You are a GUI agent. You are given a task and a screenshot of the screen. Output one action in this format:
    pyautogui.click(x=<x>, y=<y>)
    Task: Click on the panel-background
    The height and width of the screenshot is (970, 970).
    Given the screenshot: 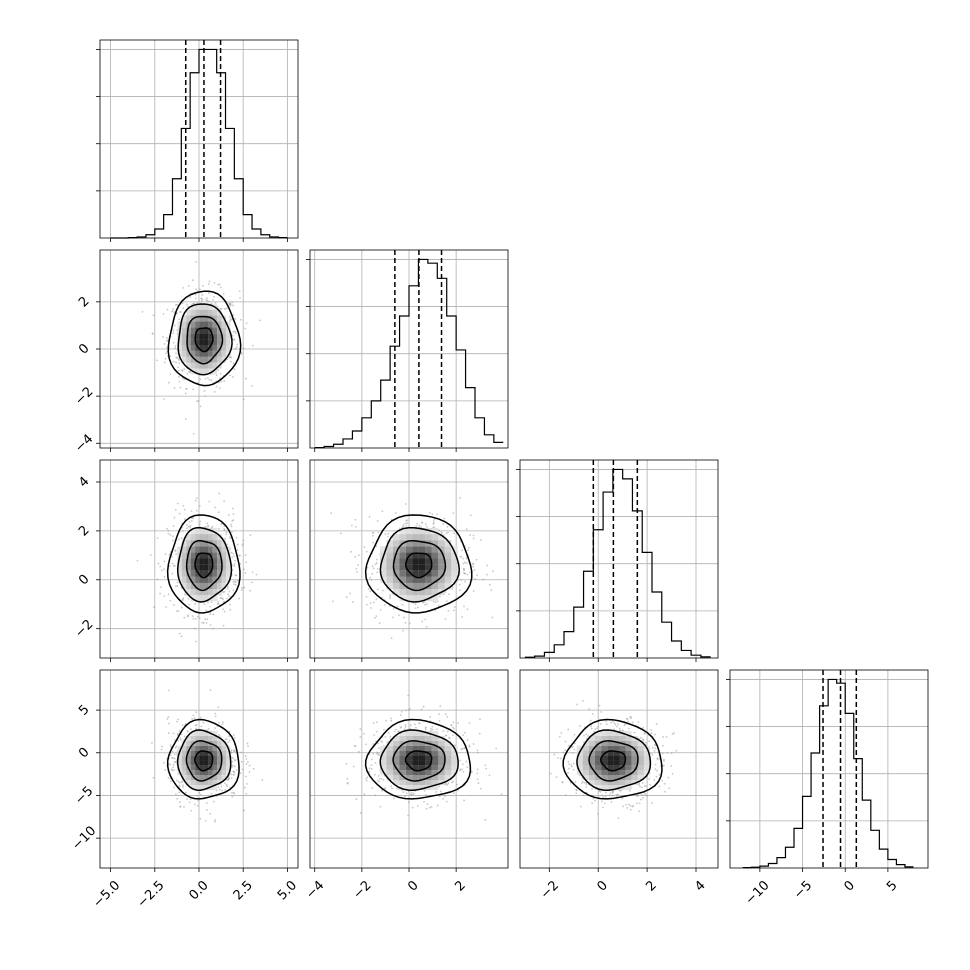 What is the action you would take?
    pyautogui.click(x=619, y=559)
    